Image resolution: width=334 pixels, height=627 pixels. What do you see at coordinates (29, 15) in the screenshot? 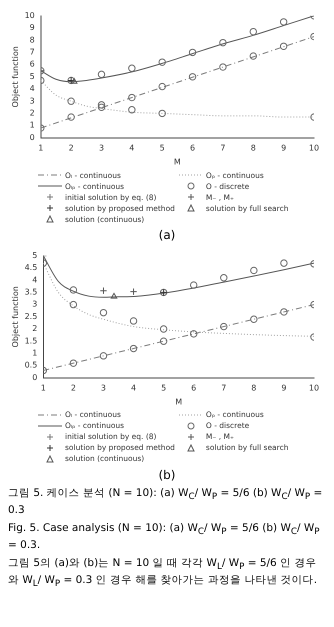
I see `y-tick-label: 10` at bounding box center [29, 15].